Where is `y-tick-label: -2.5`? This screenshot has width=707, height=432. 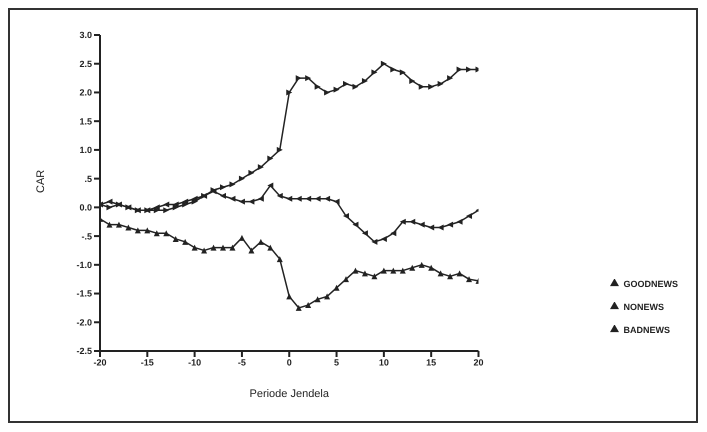 y-tick-label: -2.5 is located at coordinates (84, 351).